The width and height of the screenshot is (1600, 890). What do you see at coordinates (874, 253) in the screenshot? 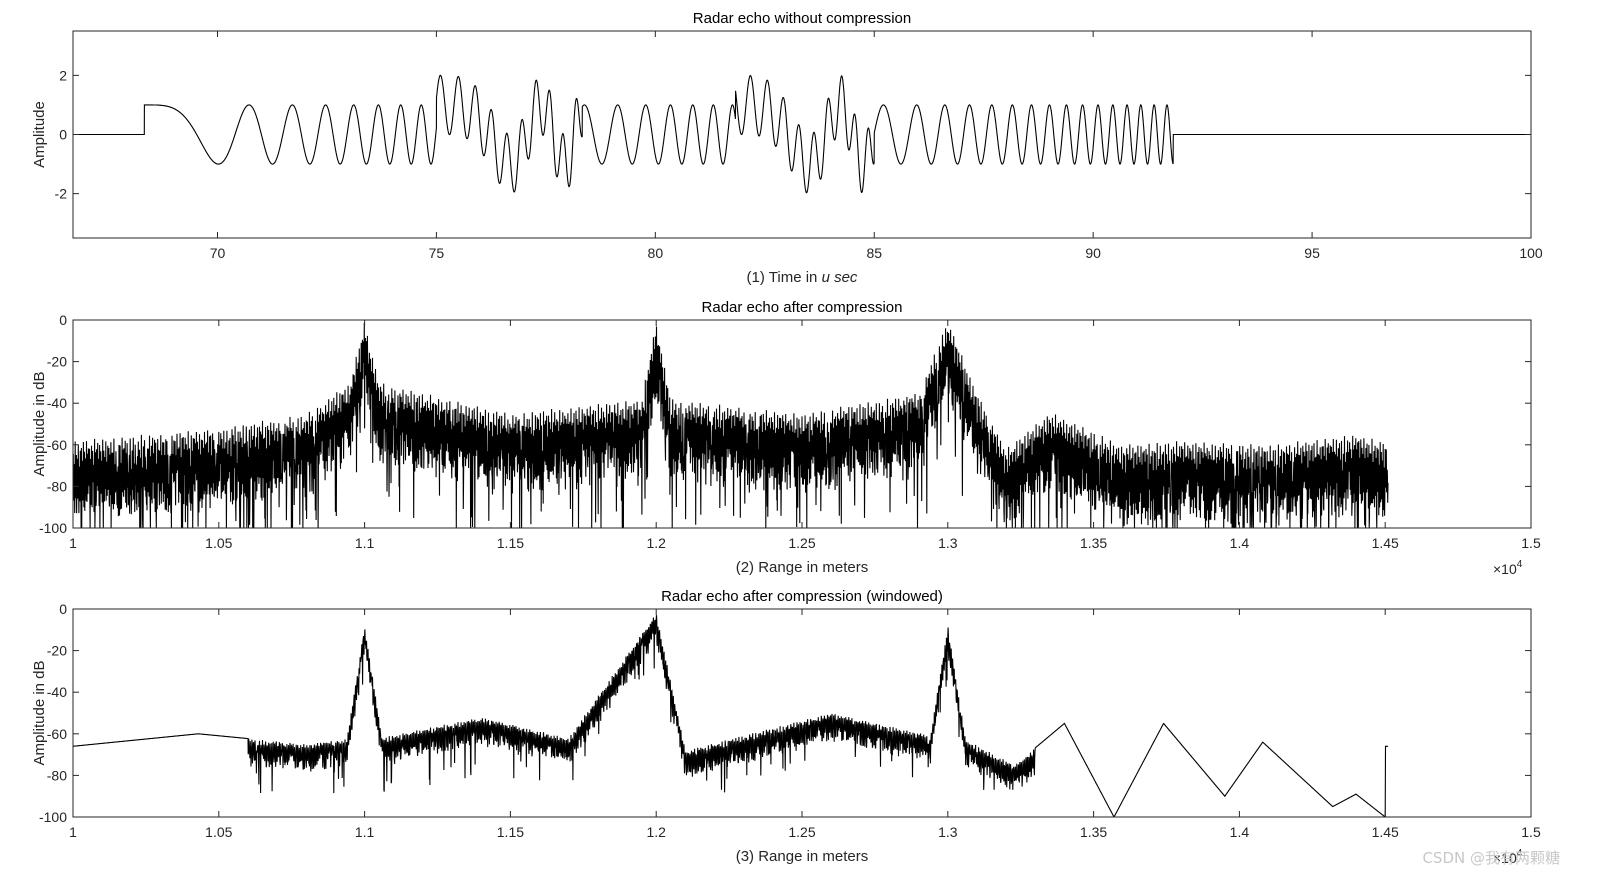
I see `x-tick-label: 85` at bounding box center [874, 253].